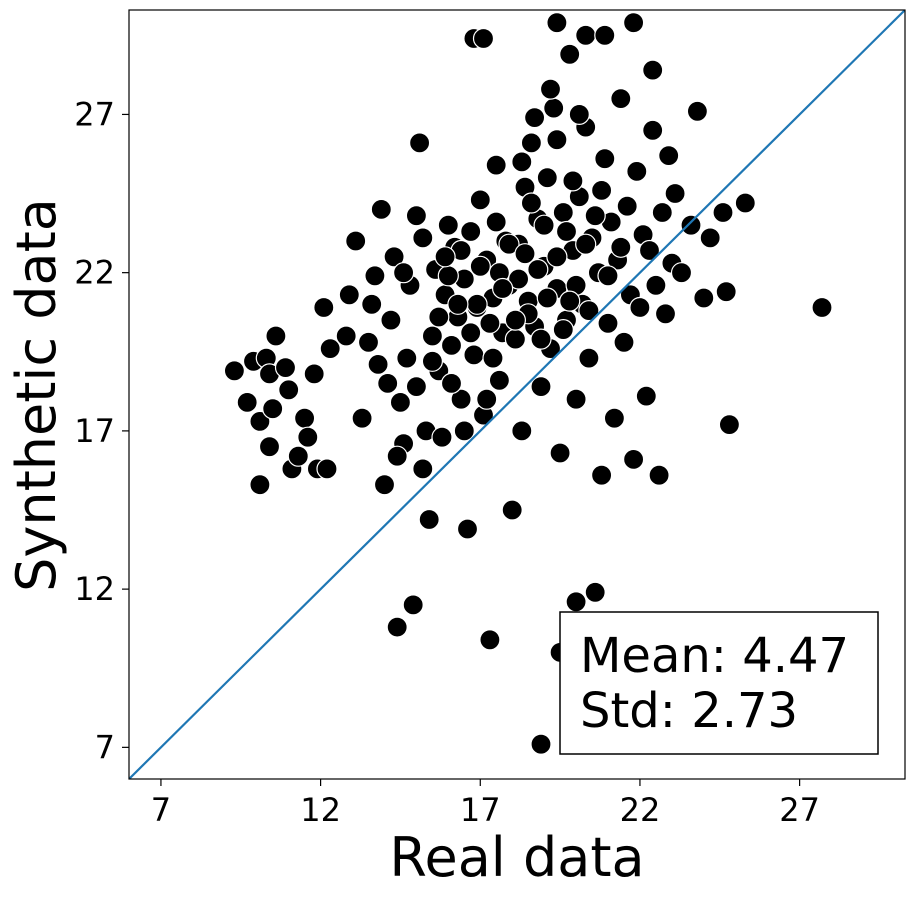 Image resolution: width=914 pixels, height=897 pixels. Describe the element at coordinates (640, 810) in the screenshot. I see `x-tick-label: 22` at that location.